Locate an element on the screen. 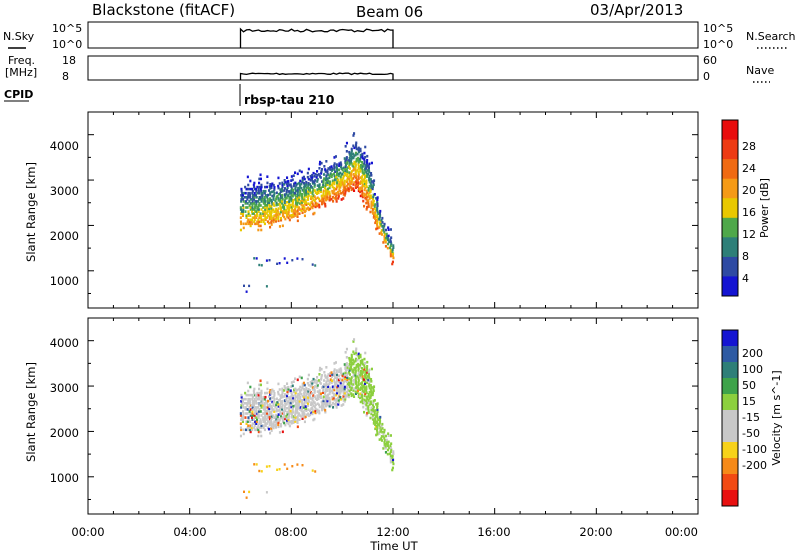  nsearch-label: N.Search is located at coordinates (771, 36).